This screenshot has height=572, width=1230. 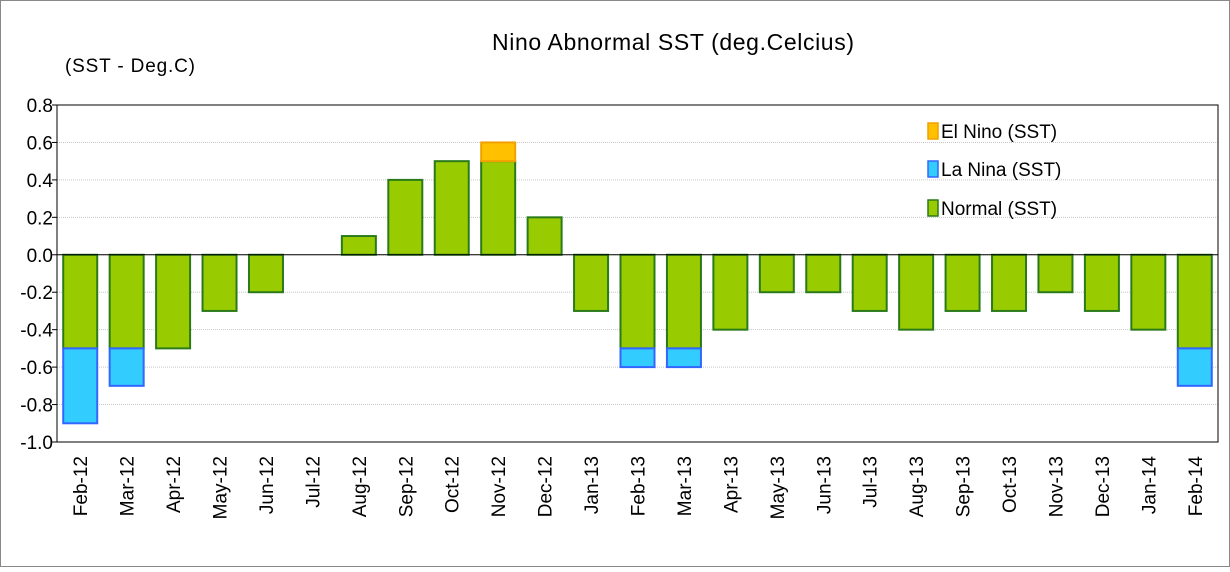 I want to click on x-tick-label: Feb-12, so click(x=81, y=486).